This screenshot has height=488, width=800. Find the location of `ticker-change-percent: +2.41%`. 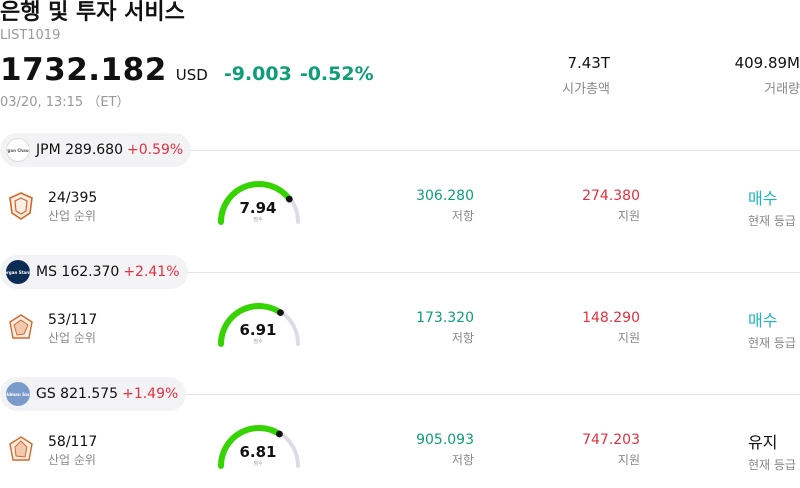

ticker-change-percent: +2.41% is located at coordinates (151, 272).